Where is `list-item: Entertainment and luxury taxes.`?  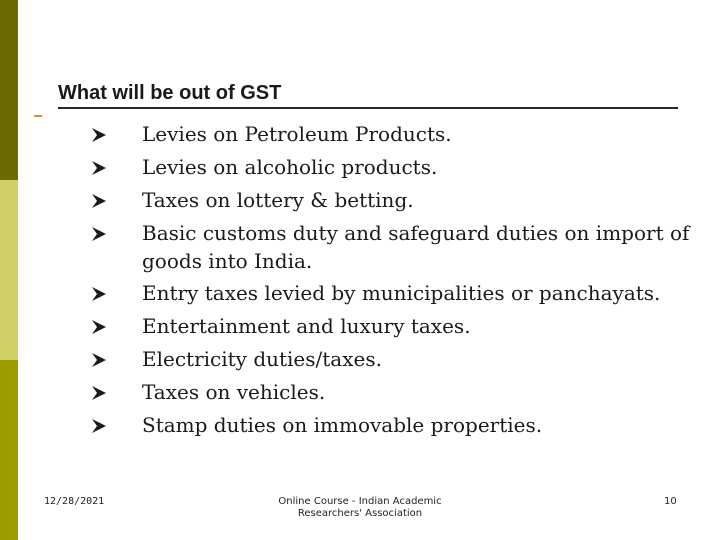 list-item: Entertainment and luxury taxes. is located at coordinates (390, 326).